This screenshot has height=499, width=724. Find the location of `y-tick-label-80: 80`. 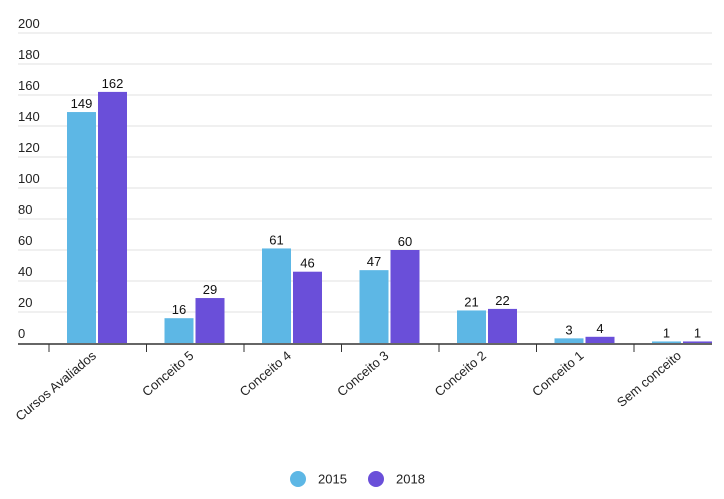

y-tick-label-80: 80 is located at coordinates (25, 209).